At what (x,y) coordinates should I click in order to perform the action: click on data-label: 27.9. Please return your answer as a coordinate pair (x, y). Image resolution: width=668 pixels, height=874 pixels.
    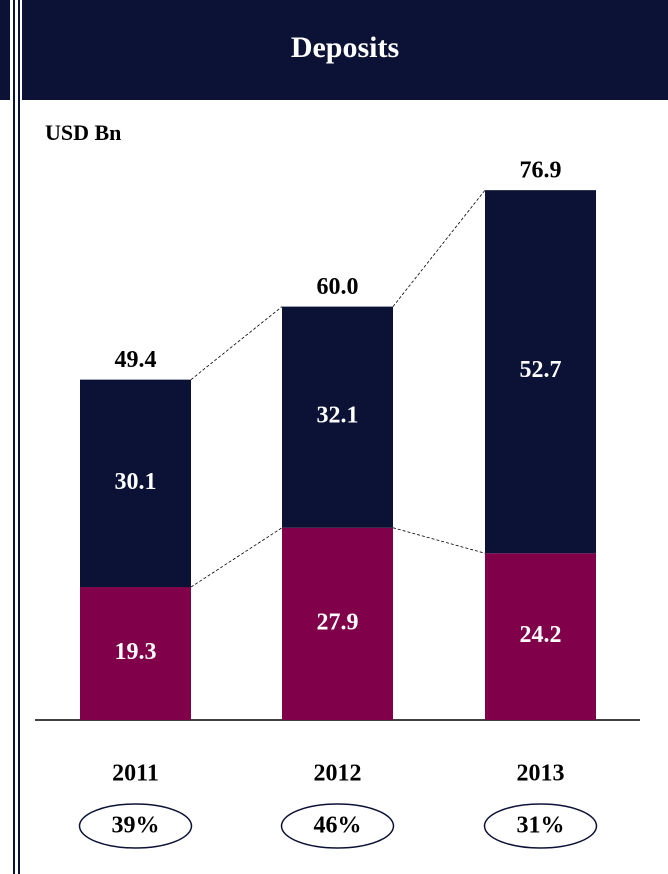
    Looking at the image, I should click on (338, 622).